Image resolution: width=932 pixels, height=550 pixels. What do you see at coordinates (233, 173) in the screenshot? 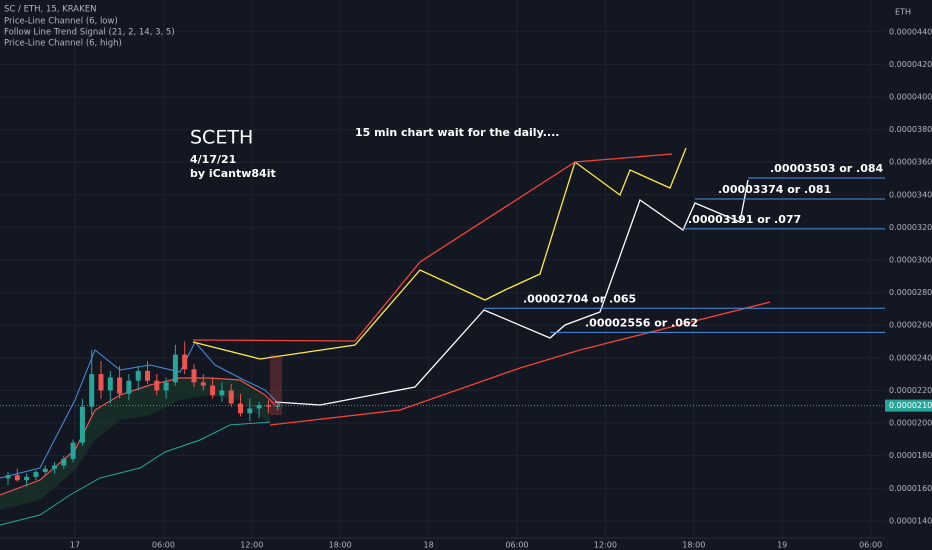
I see `author-note: by iCantw84it` at bounding box center [233, 173].